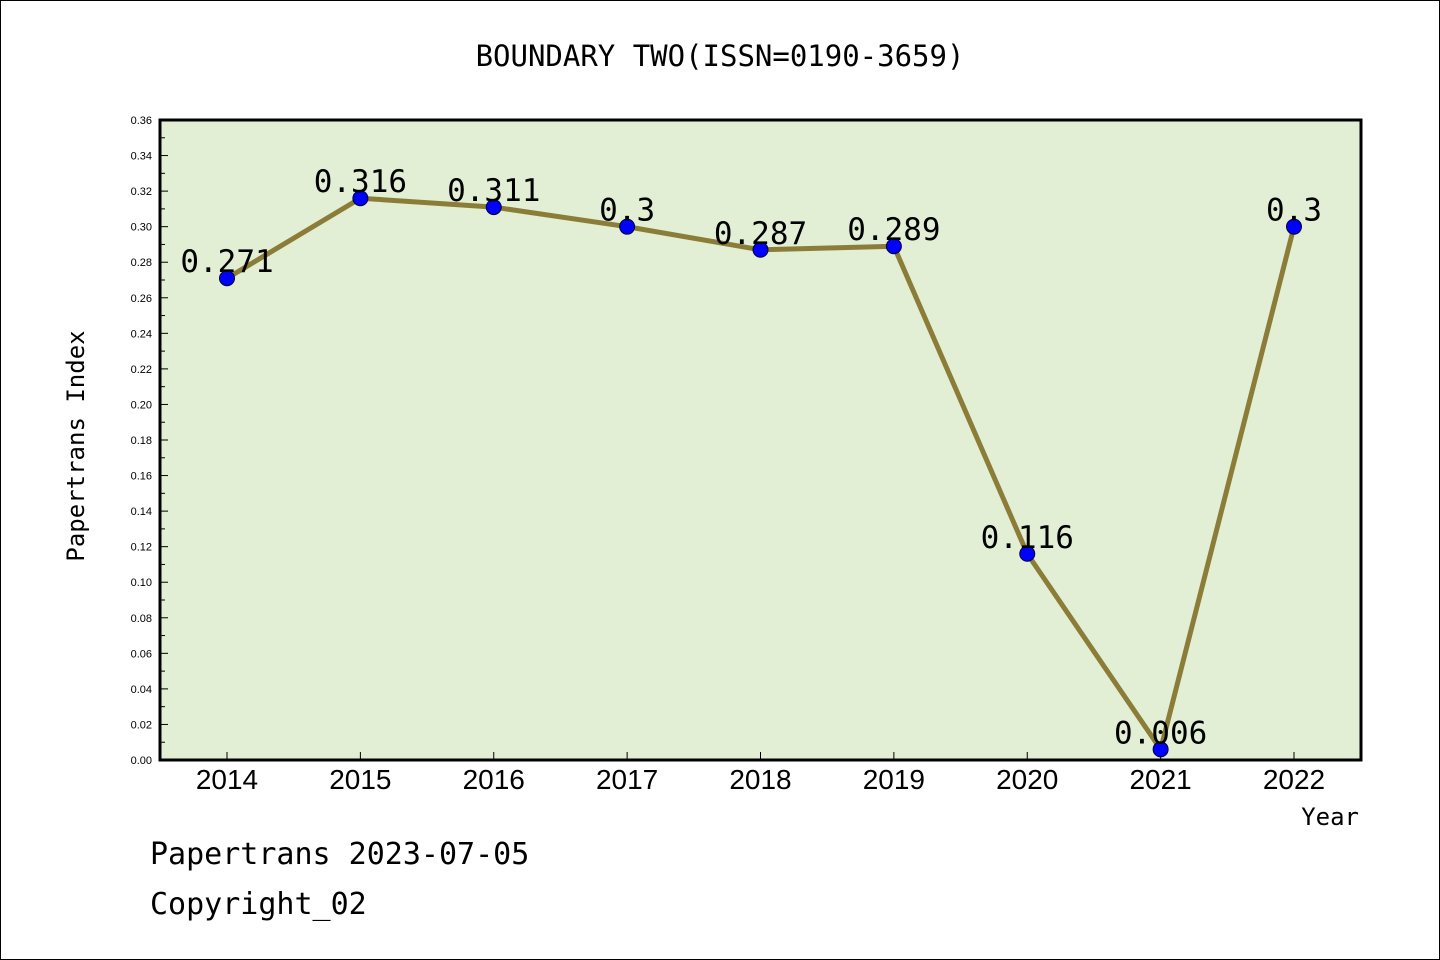  Describe the element at coordinates (894, 779) in the screenshot. I see `x-tick-label: 2019` at that location.